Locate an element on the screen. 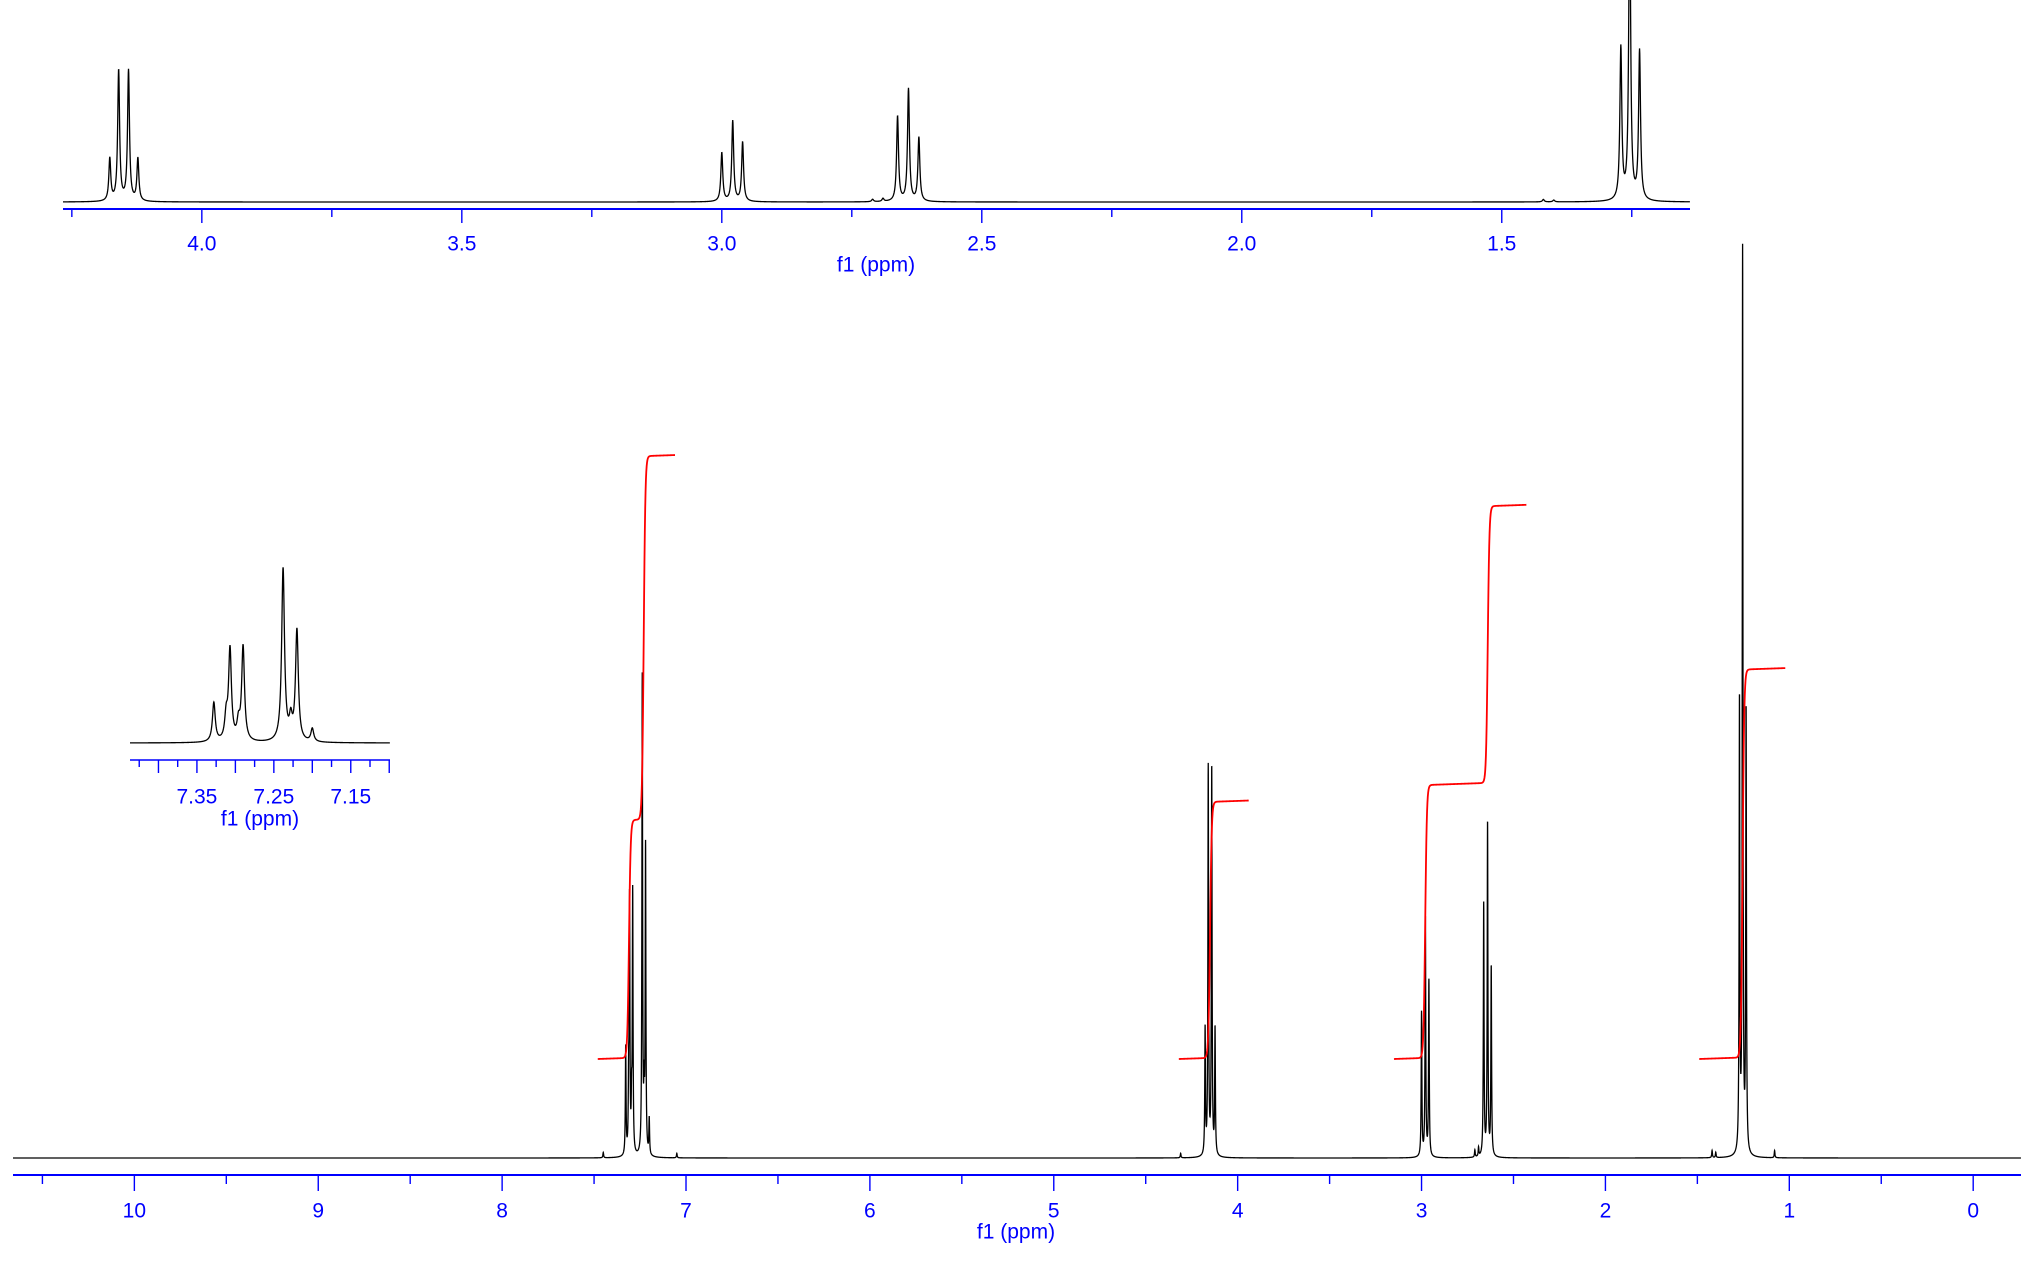 The image size is (2034, 1264). x-tick-label: 8 is located at coordinates (502, 1211).